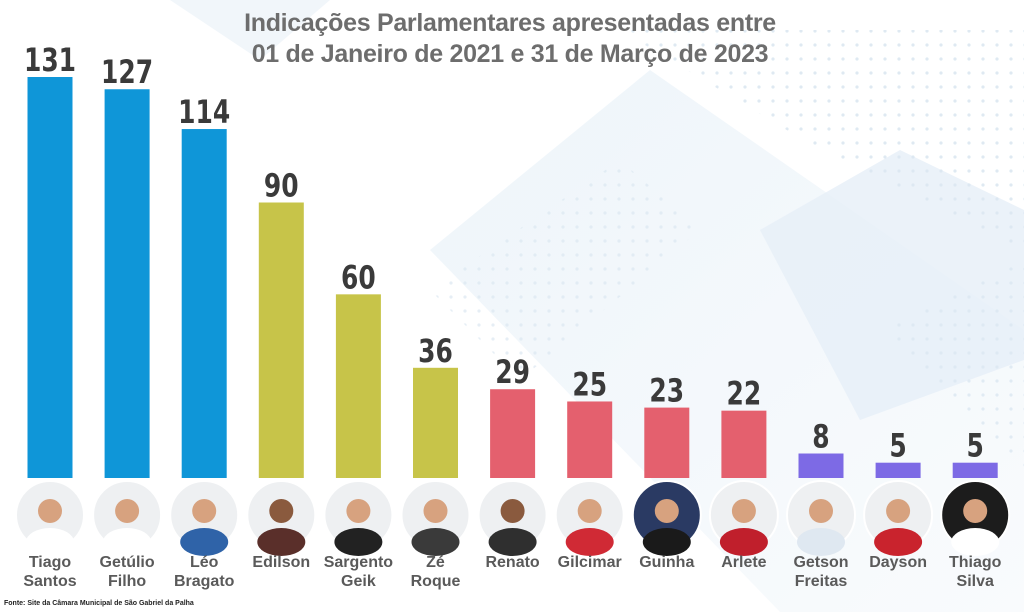  I want to click on value-label-9: 23, so click(666, 390).